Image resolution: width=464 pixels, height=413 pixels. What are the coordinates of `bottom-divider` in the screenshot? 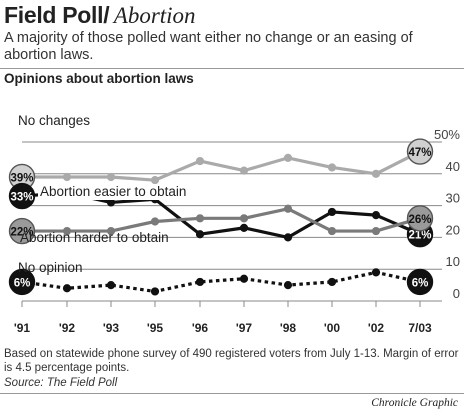 It's located at (232, 393).